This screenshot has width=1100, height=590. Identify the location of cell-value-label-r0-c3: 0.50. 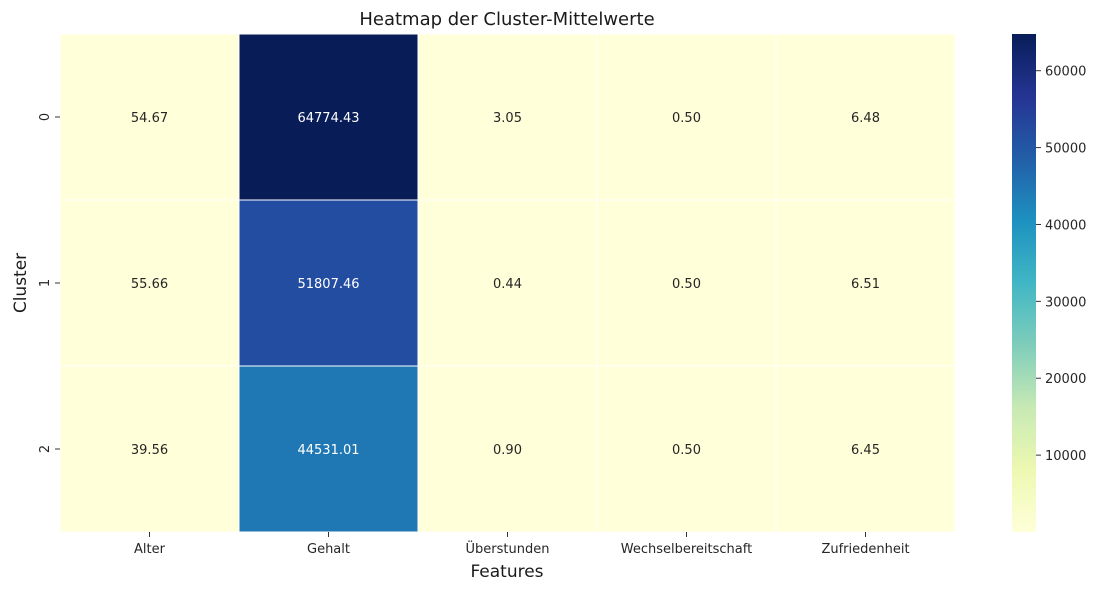
(686, 118).